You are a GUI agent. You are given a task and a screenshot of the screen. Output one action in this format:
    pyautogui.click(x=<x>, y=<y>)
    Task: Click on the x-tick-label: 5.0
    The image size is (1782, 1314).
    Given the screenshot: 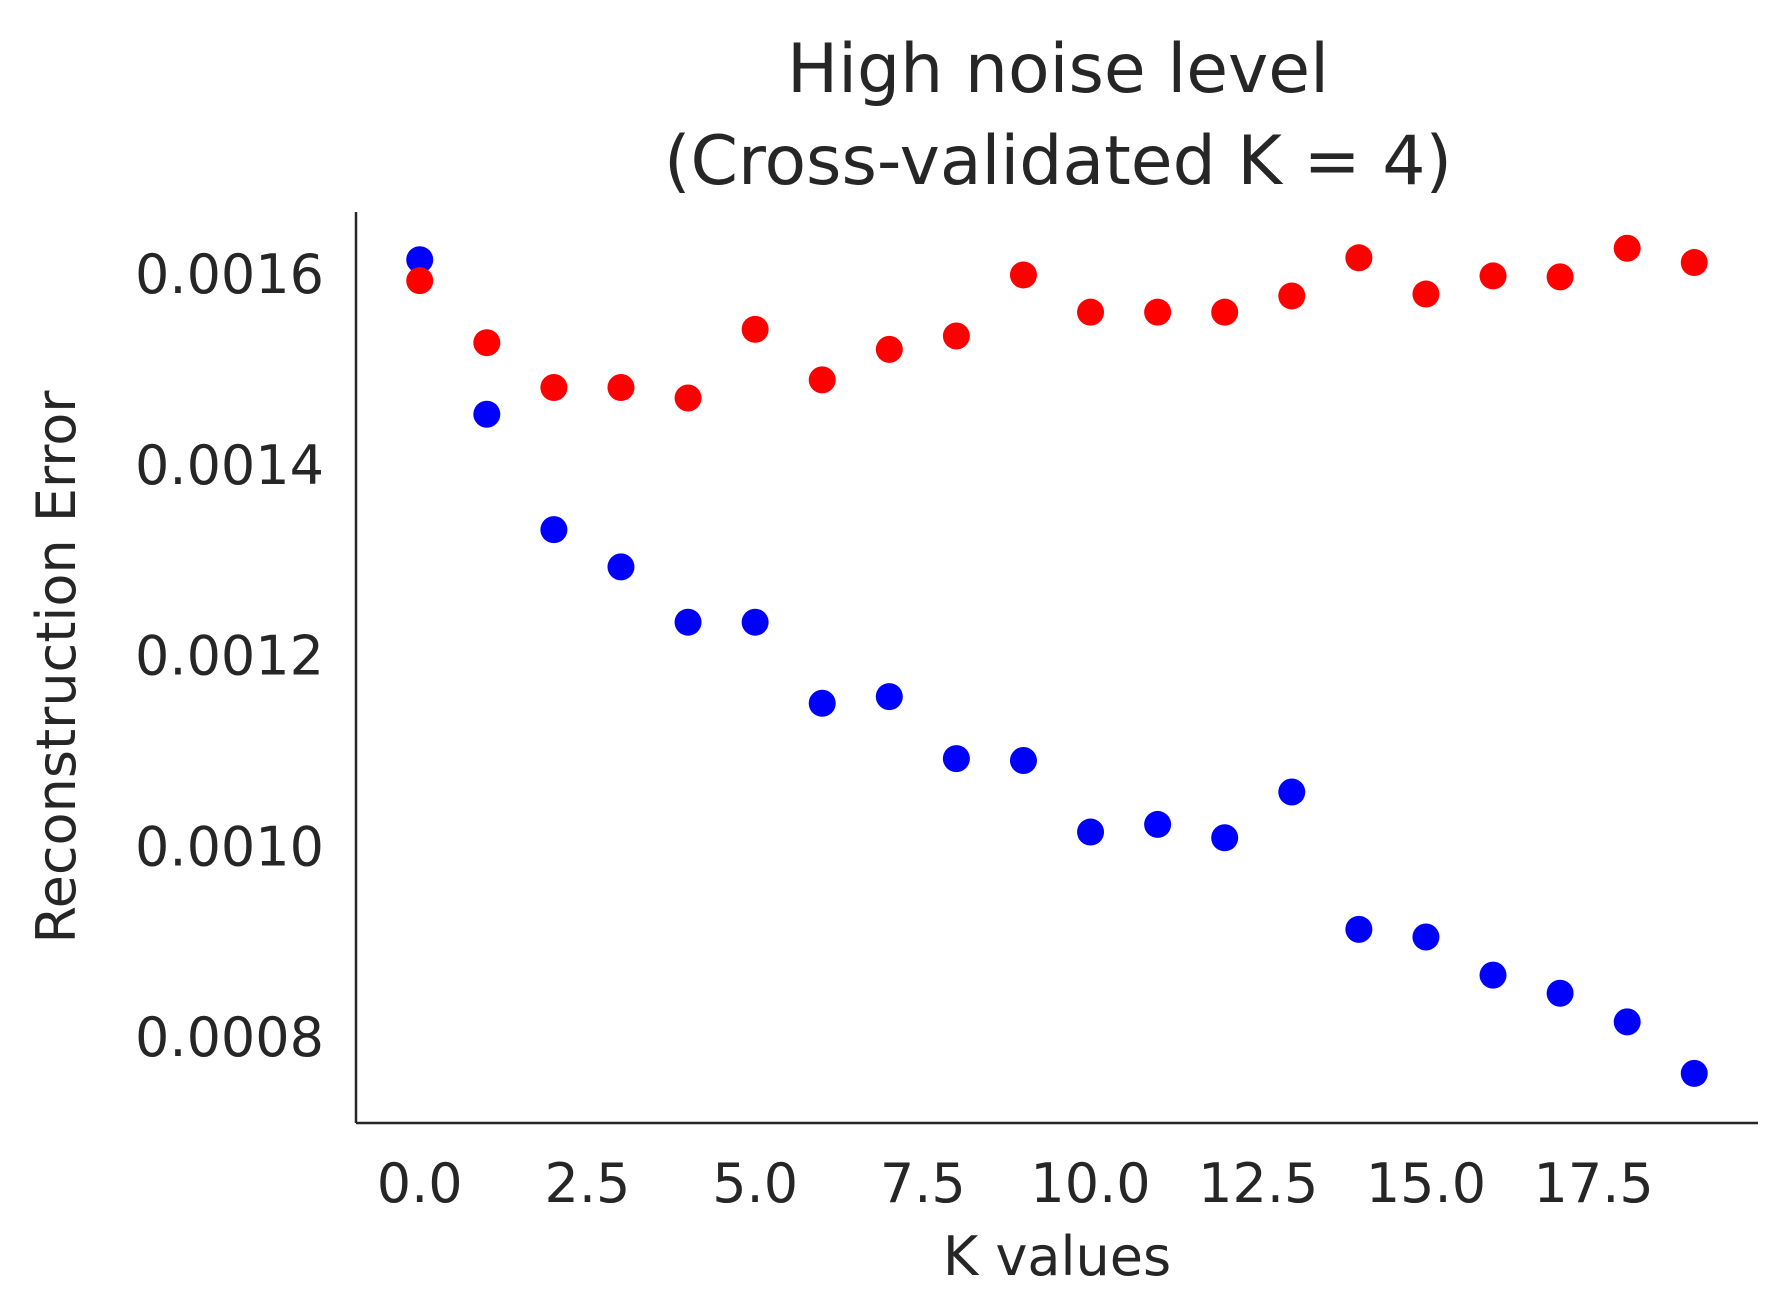 What is the action you would take?
    pyautogui.click(x=755, y=1183)
    